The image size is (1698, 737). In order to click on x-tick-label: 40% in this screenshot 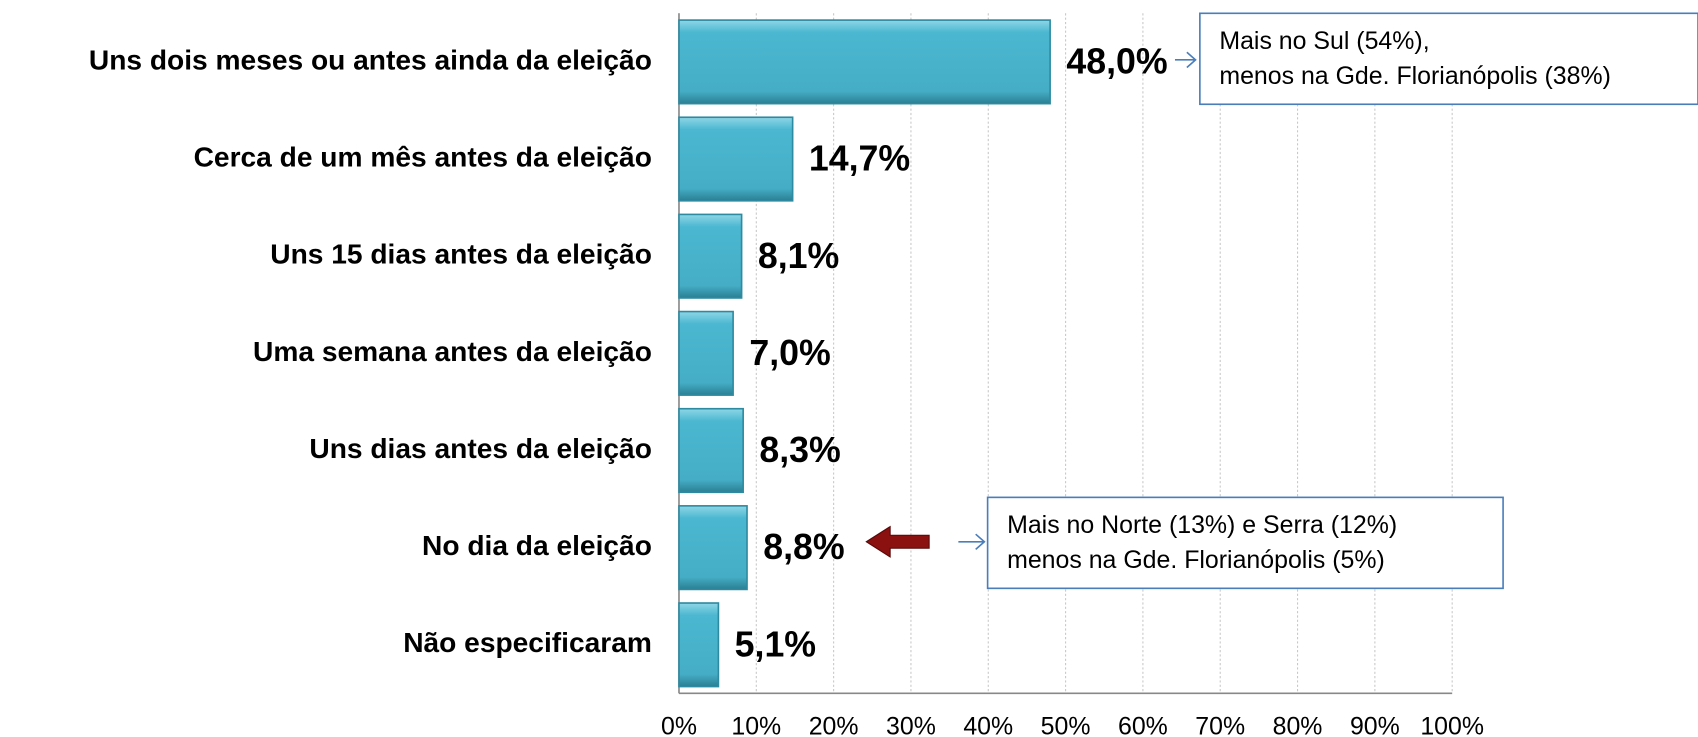, I will do `click(988, 725)`.